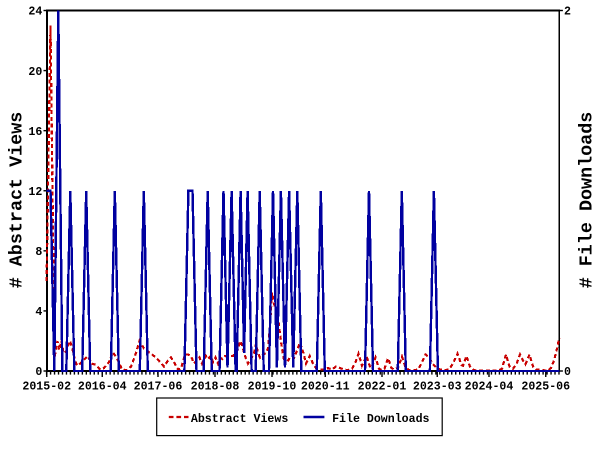 This screenshot has height=450, width=600. I want to click on svg-text: 2025-06, so click(545, 387).